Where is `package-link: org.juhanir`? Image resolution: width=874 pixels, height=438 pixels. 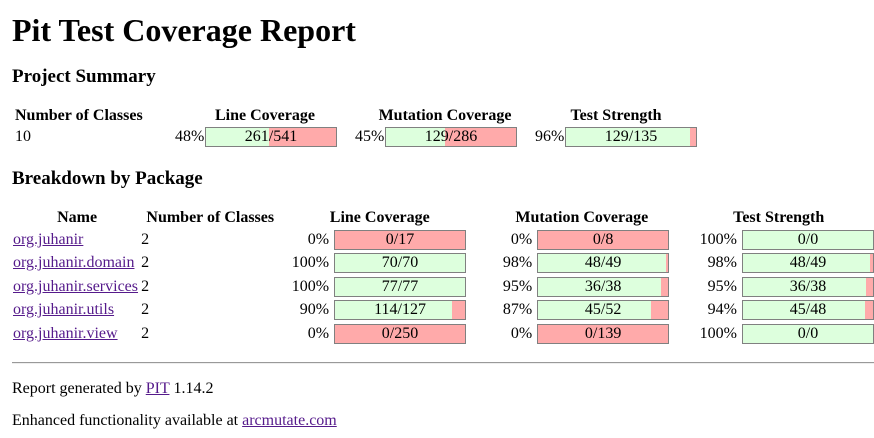 package-link: org.juhanir is located at coordinates (48, 239).